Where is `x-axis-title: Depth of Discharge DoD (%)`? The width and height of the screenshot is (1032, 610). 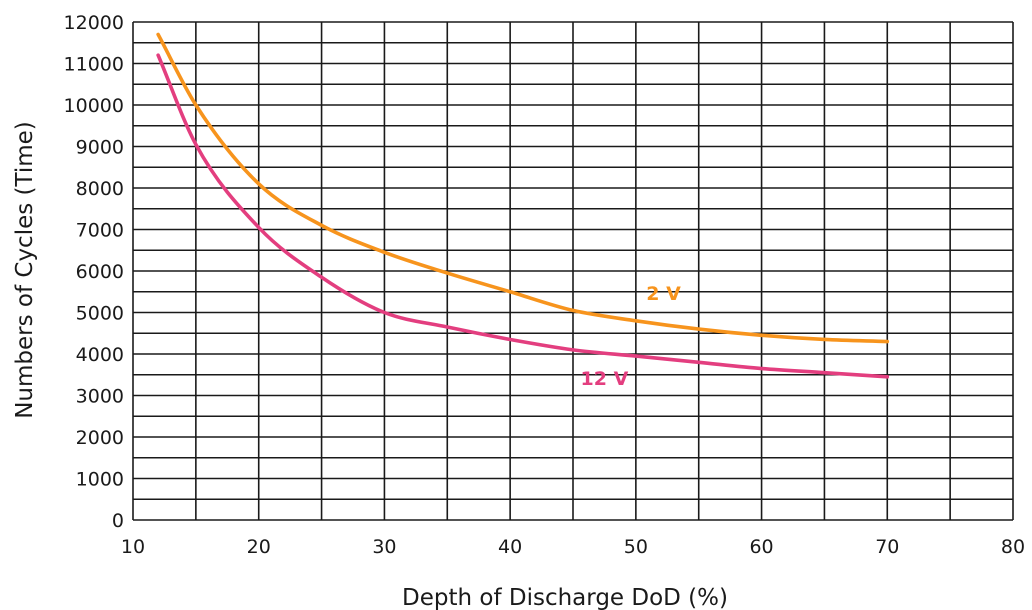
x-axis-title: Depth of Discharge DoD (%) is located at coordinates (565, 597).